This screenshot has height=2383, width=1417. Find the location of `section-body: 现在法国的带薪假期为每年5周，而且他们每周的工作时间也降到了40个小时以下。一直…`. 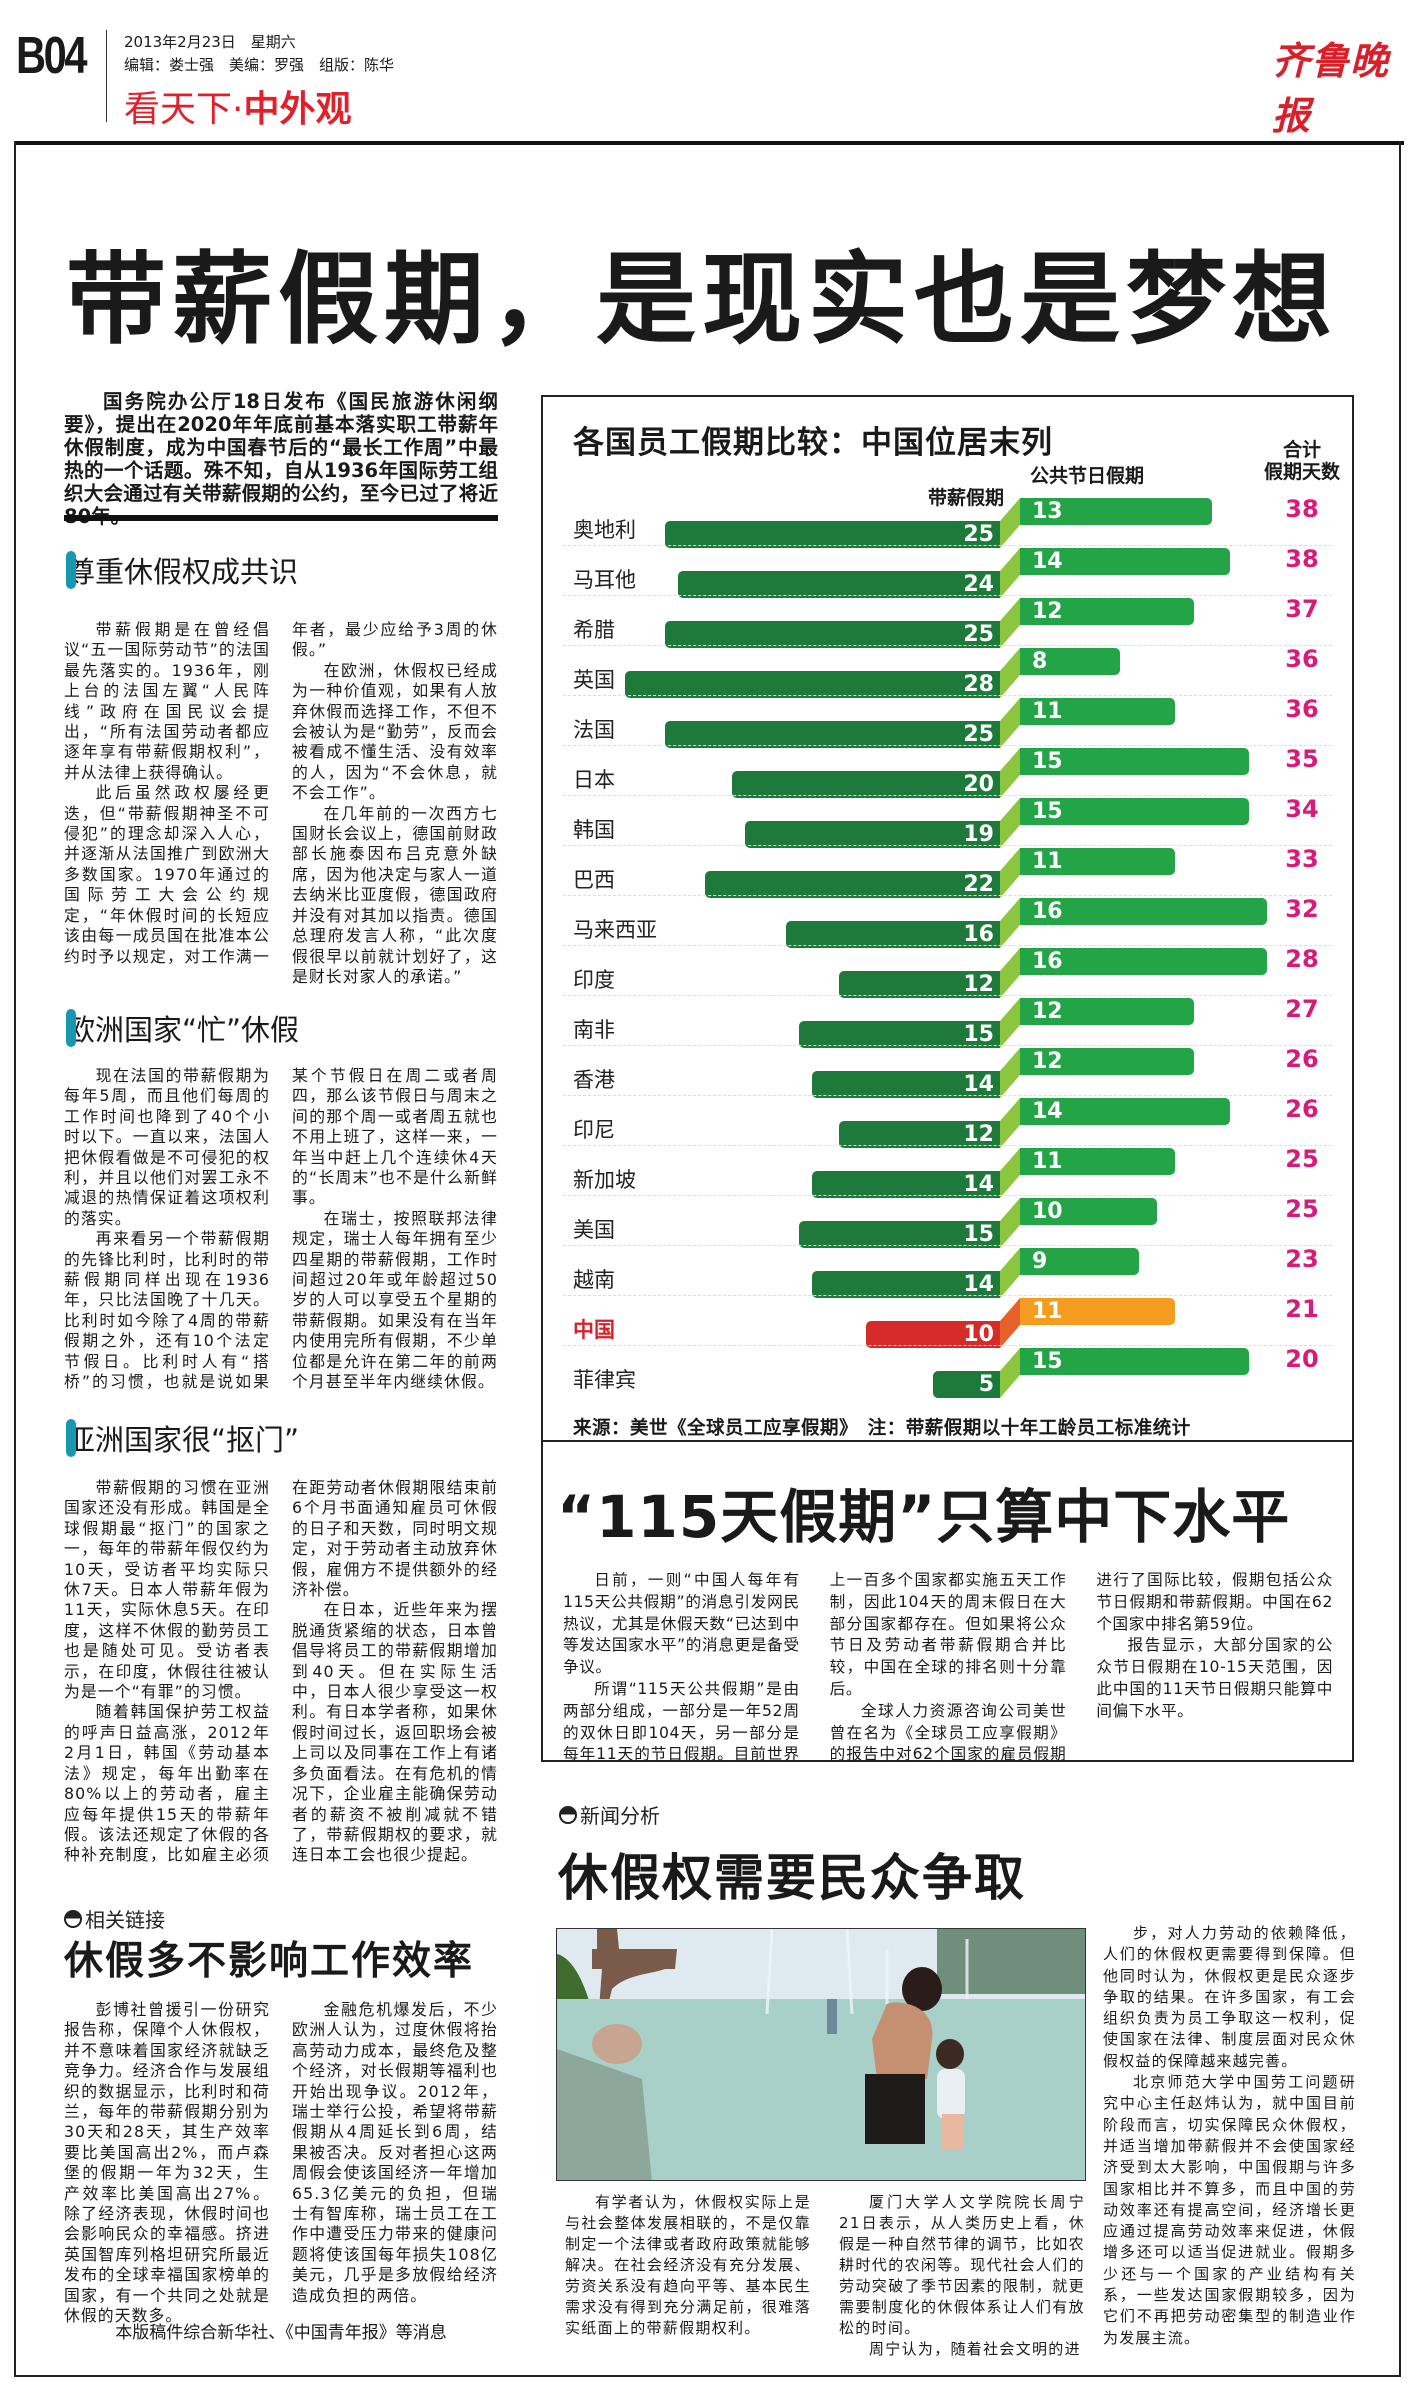

section-body: 现在法国的带薪假期为每年5周，而且他们每周的工作时间也降到了40个小时以下。一直… is located at coordinates (281, 1229).